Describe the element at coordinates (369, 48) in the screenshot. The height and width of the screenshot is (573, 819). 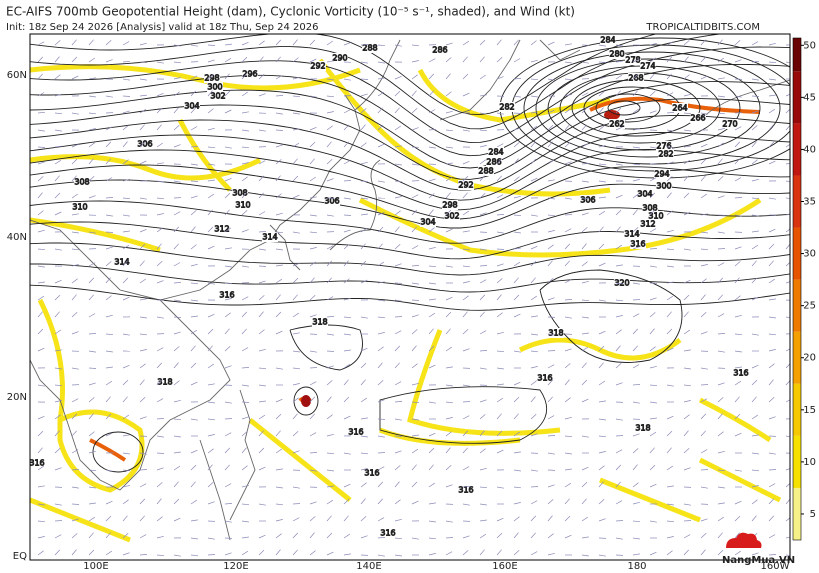
I see `contour-label: 288` at that location.